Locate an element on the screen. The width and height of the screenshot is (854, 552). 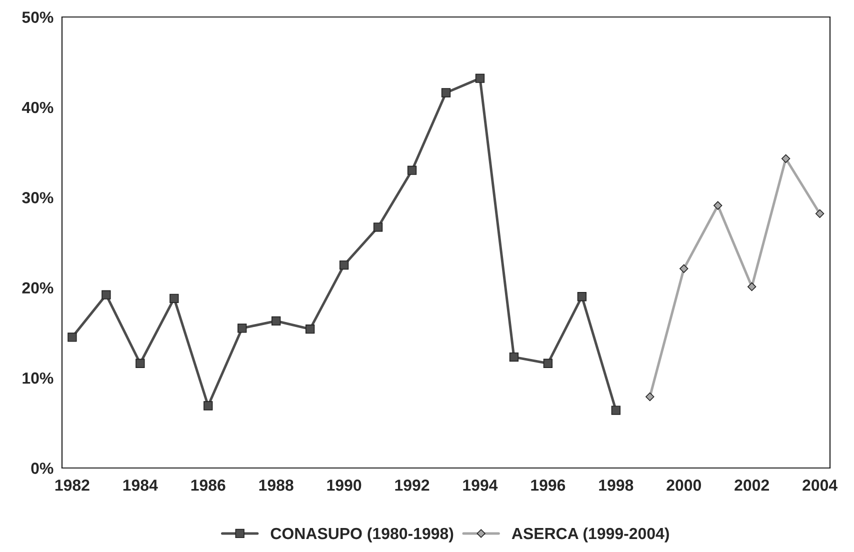
x-tick-label: 1984 is located at coordinates (140, 485).